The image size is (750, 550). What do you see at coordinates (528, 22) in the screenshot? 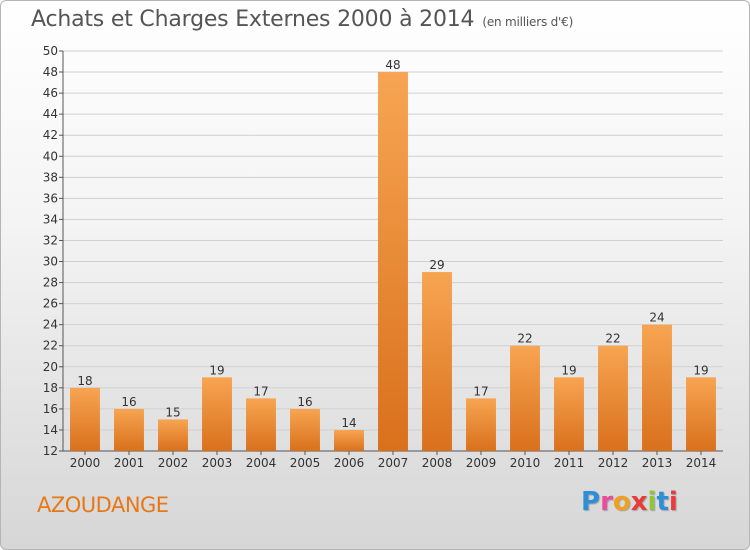
I see `unit-text: (en milliers d'€)` at bounding box center [528, 22].